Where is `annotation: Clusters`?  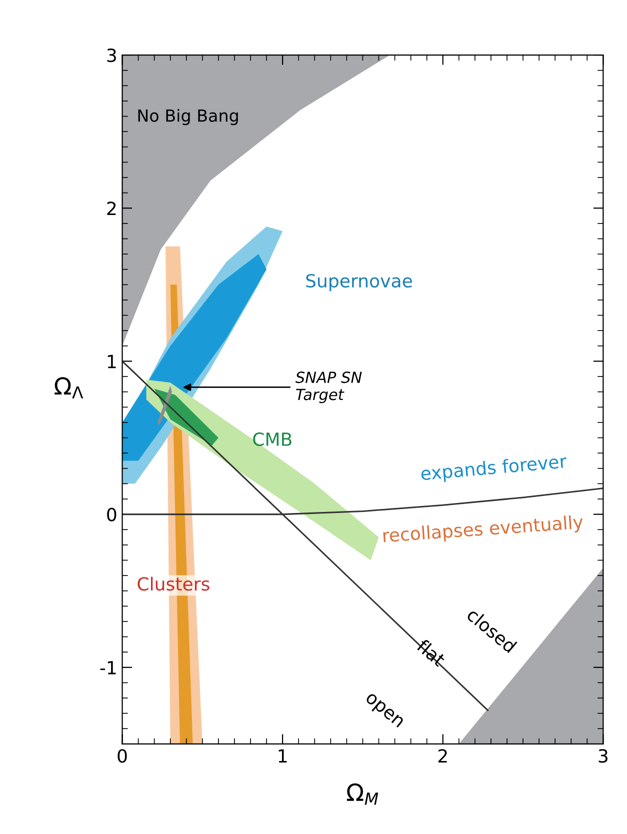 annotation: Clusters is located at coordinates (174, 583).